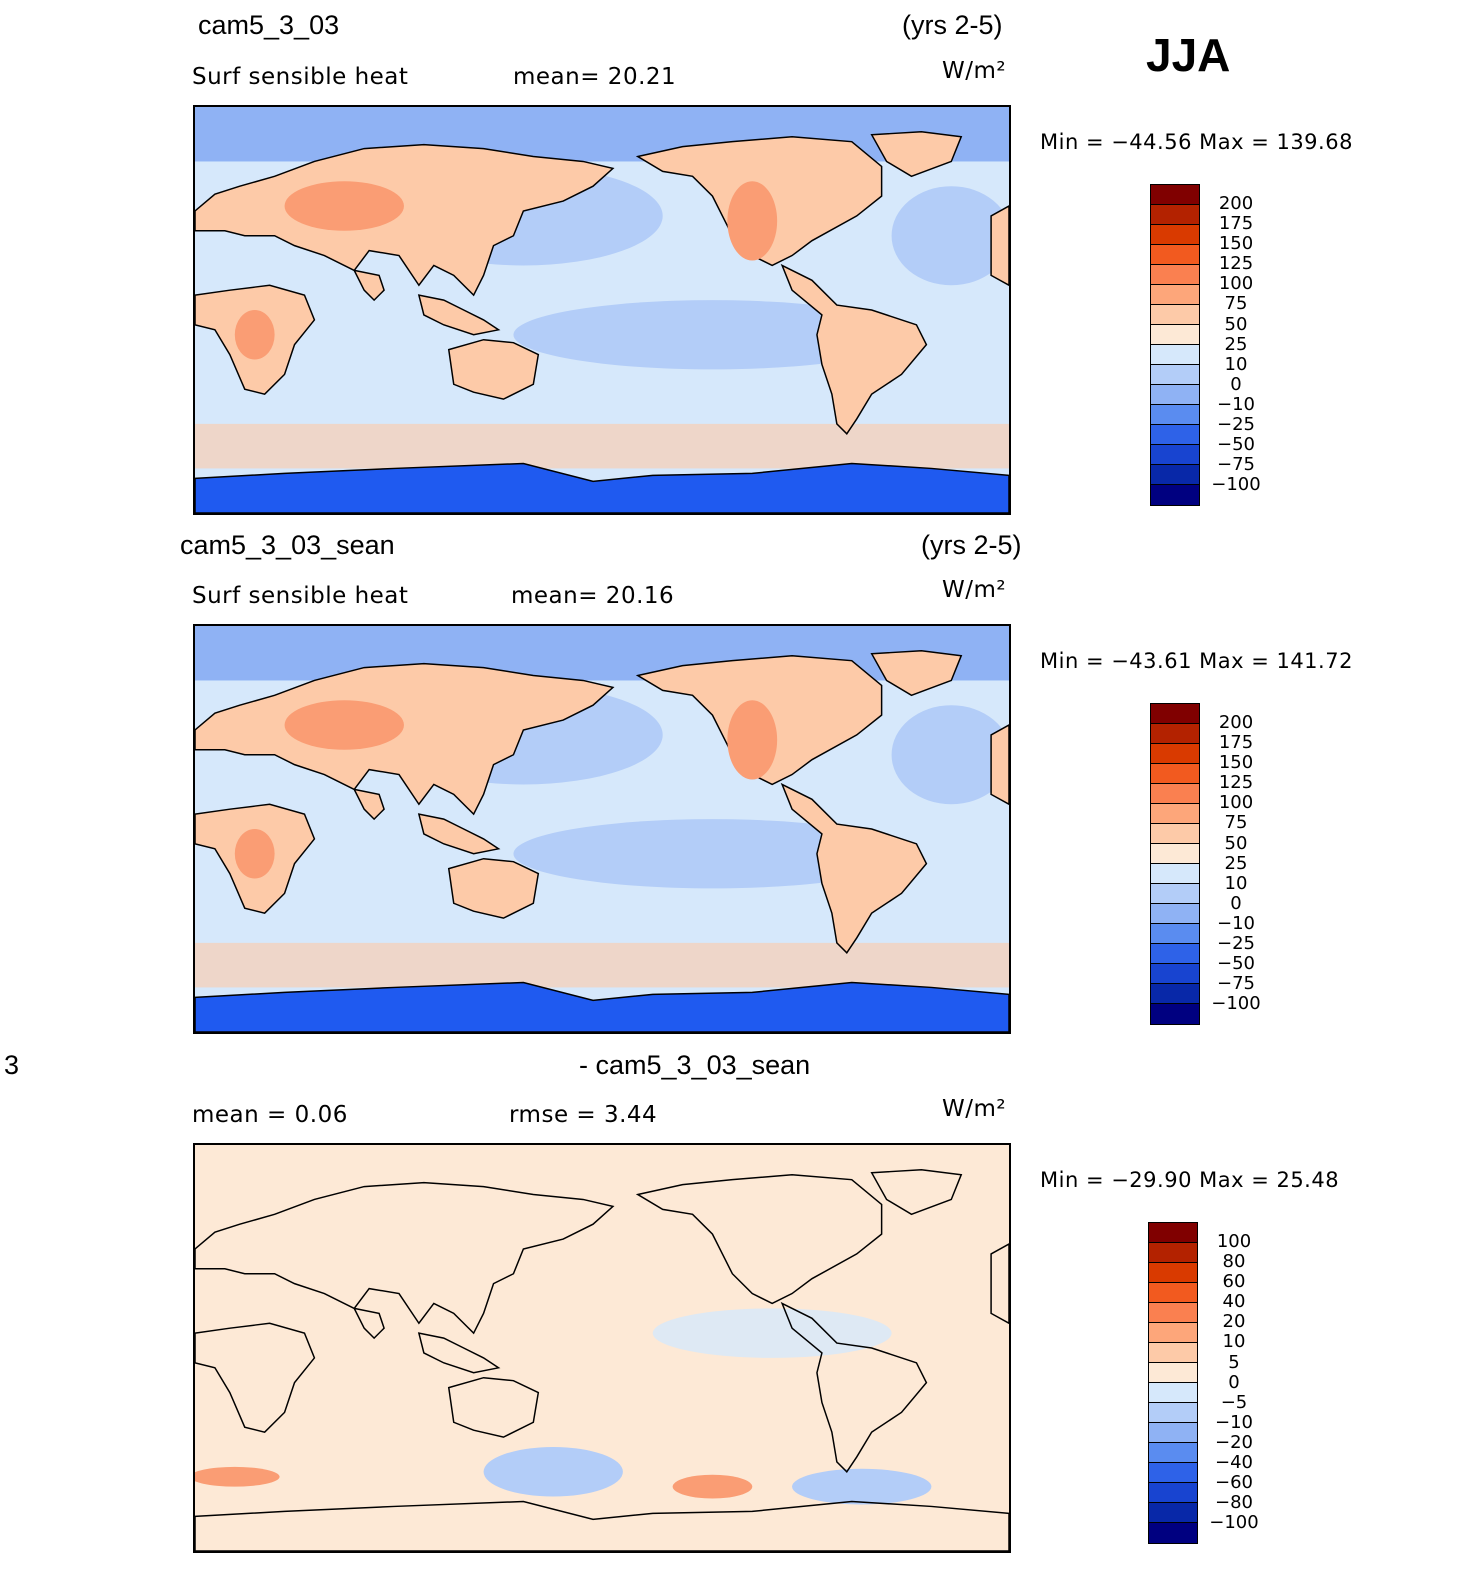 The height and width of the screenshot is (1569, 1483). What do you see at coordinates (602, 1348) in the screenshot?
I see `panel-3-map-field` at bounding box center [602, 1348].